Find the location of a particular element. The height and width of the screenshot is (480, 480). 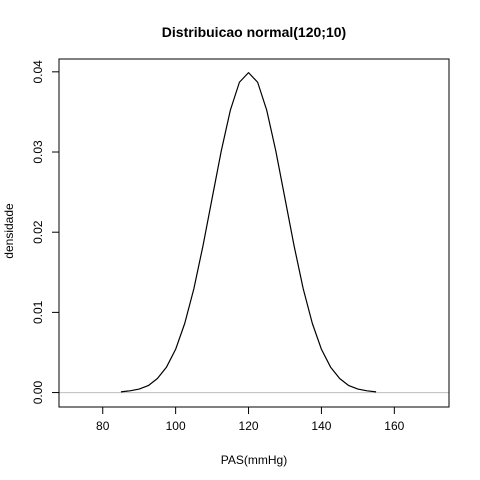

y-tick-label: 0.02 is located at coordinates (38, 232).